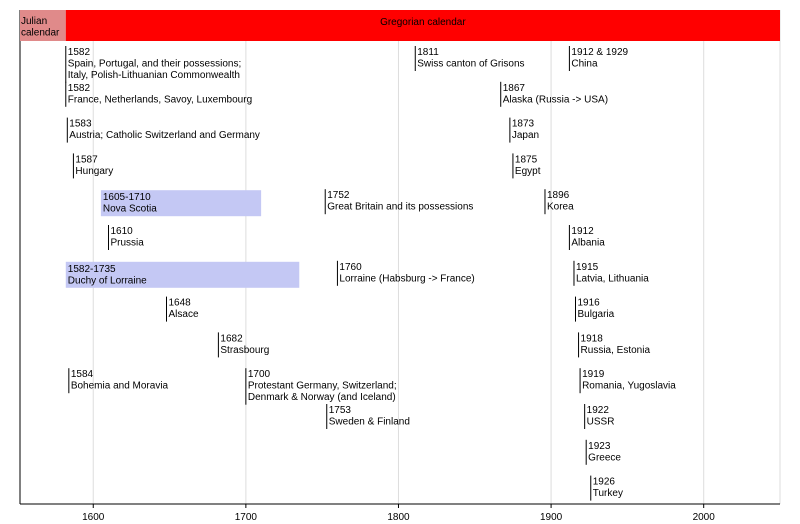  Describe the element at coordinates (601, 422) in the screenshot. I see `event-label: USSR` at that location.